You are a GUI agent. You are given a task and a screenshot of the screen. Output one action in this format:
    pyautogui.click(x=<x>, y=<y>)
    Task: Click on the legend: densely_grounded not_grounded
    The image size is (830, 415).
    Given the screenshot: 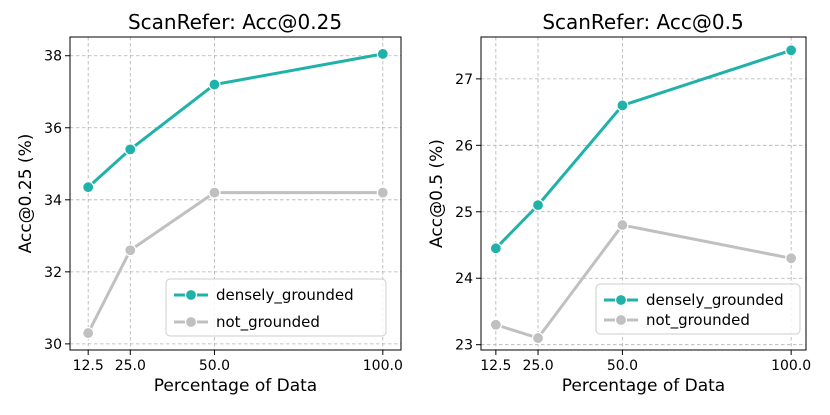 What is the action you would take?
    pyautogui.click(x=276, y=307)
    